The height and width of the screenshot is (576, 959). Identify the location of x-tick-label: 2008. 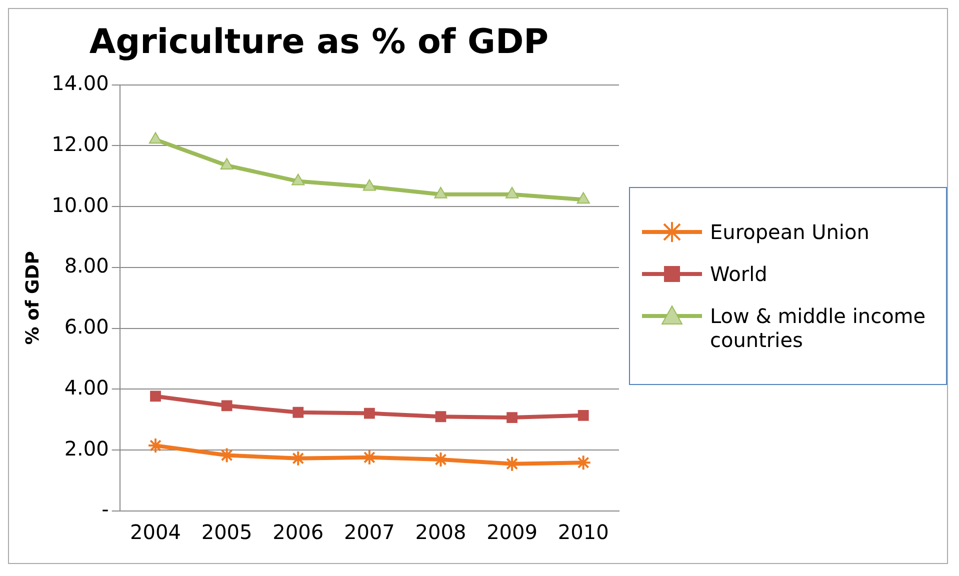
(440, 532).